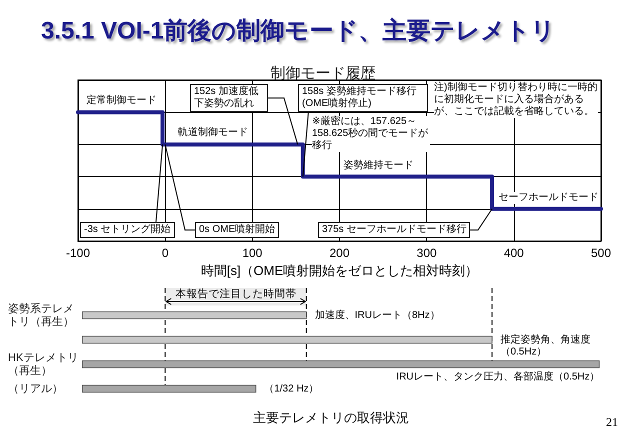 The width and height of the screenshot is (640, 438). What do you see at coordinates (371, 134) in the screenshot?
I see `note-text: ※厳密には、157.625～158.625秒の間でモードが移行` at bounding box center [371, 134].